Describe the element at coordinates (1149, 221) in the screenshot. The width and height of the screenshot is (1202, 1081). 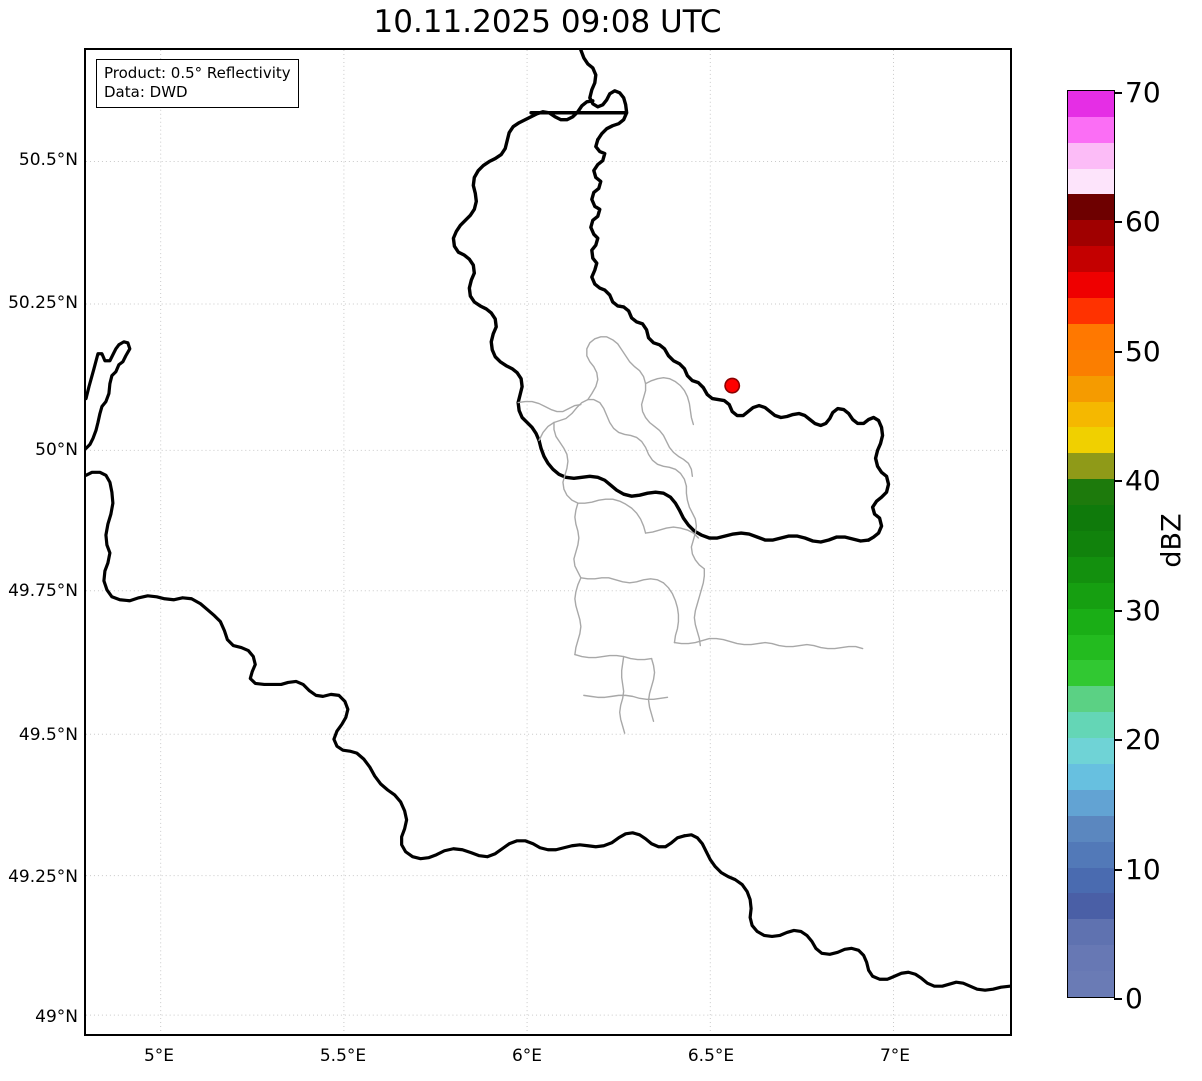
I see `colorbar-tick-60: 60` at that location.